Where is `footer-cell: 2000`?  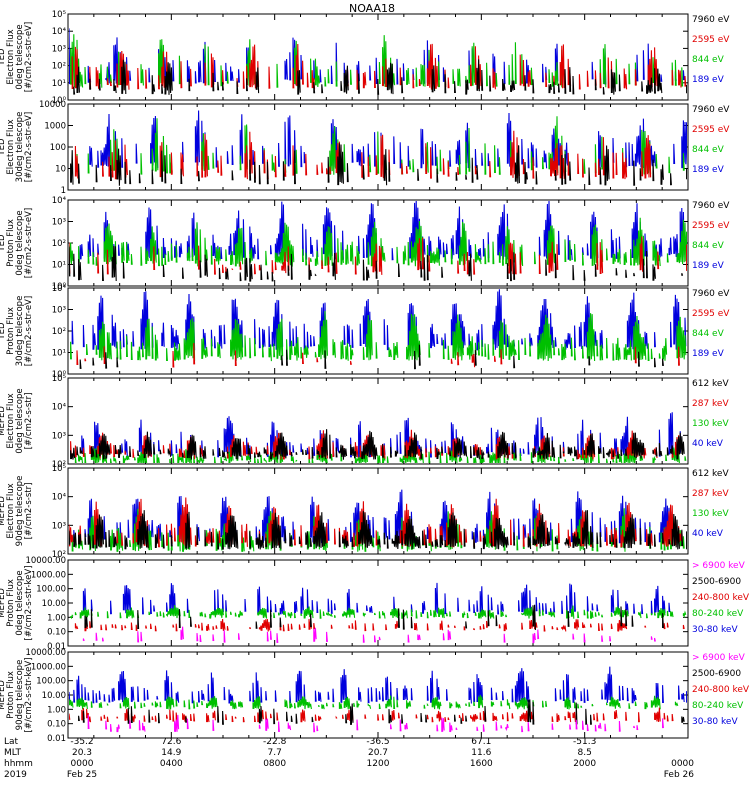
footer-cell: 2000 is located at coordinates (584, 764).